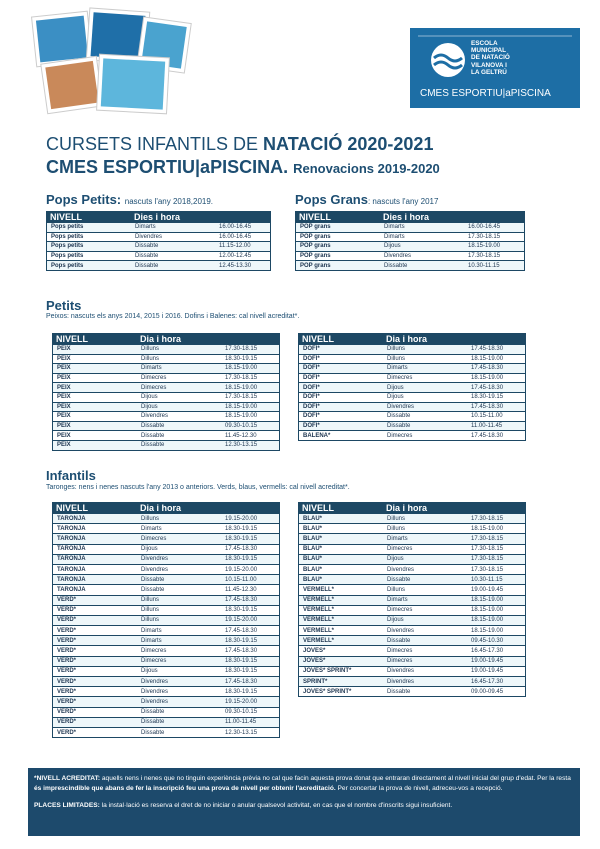  I want to click on table-cell: TARONJA, so click(71, 589).